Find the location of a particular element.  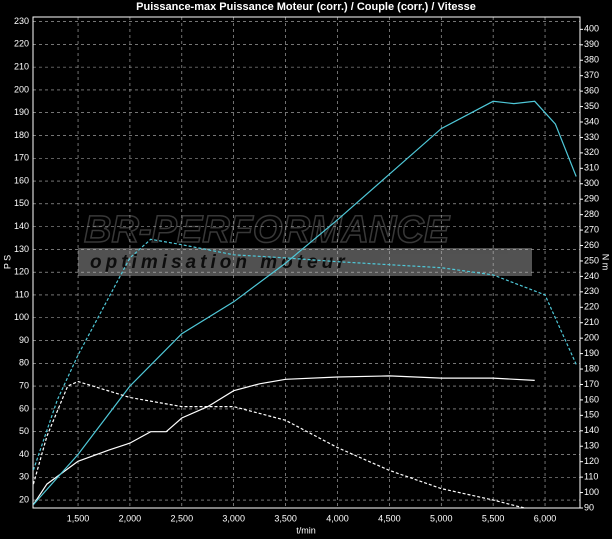

y2-tick-label: 120 is located at coordinates (591, 461).